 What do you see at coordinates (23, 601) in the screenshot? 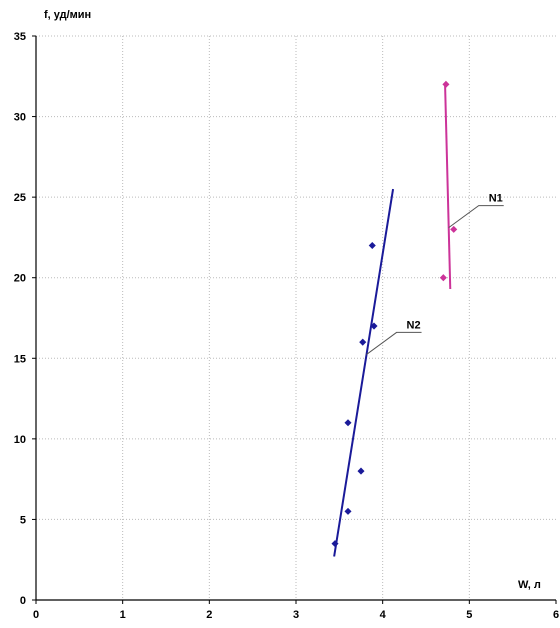
I see `y-tick-label: 0` at bounding box center [23, 601].